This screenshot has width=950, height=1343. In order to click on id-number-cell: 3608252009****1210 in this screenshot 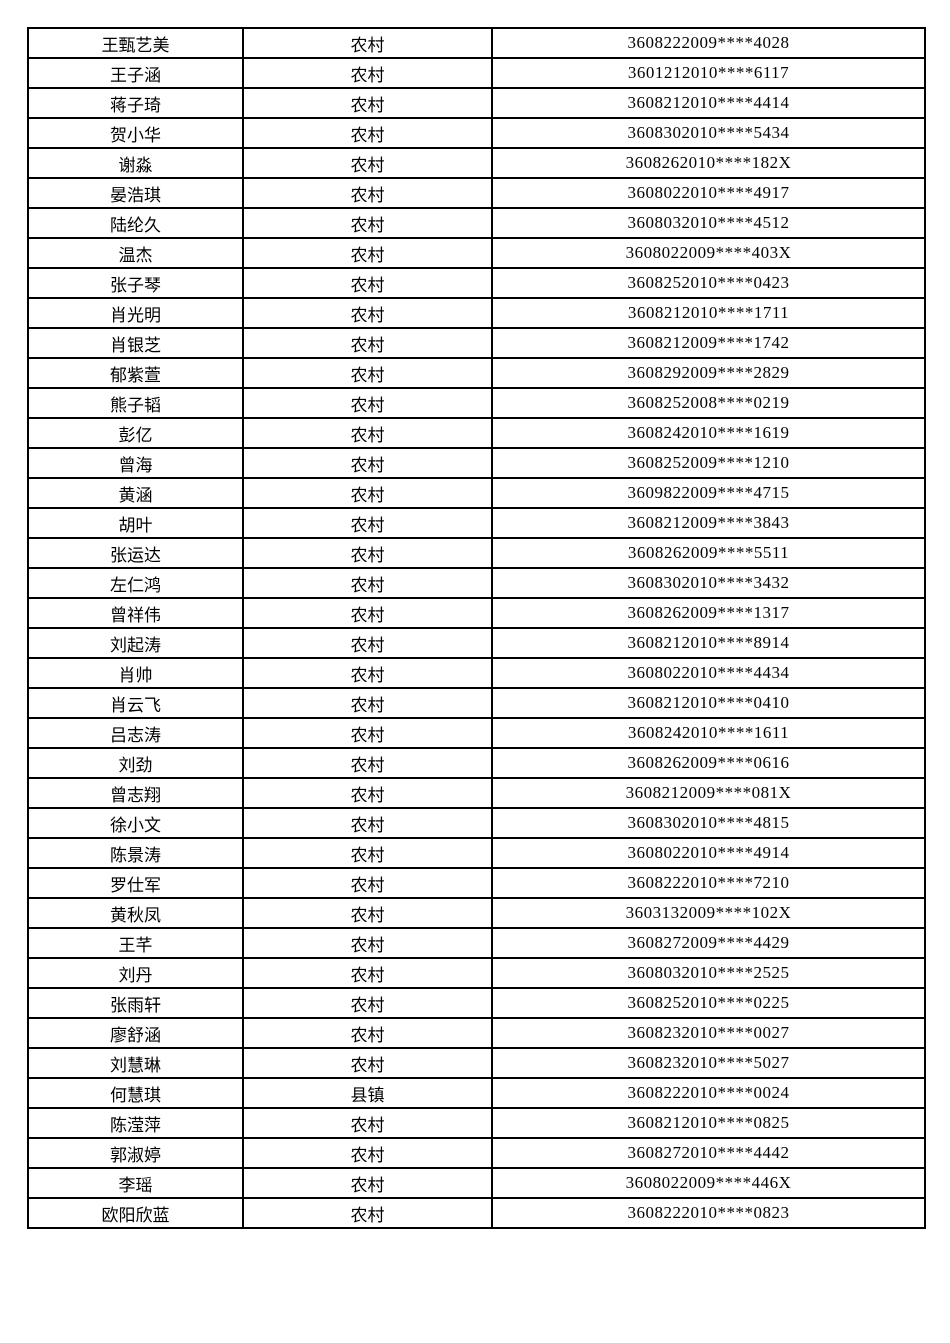, I will do `click(708, 463)`.